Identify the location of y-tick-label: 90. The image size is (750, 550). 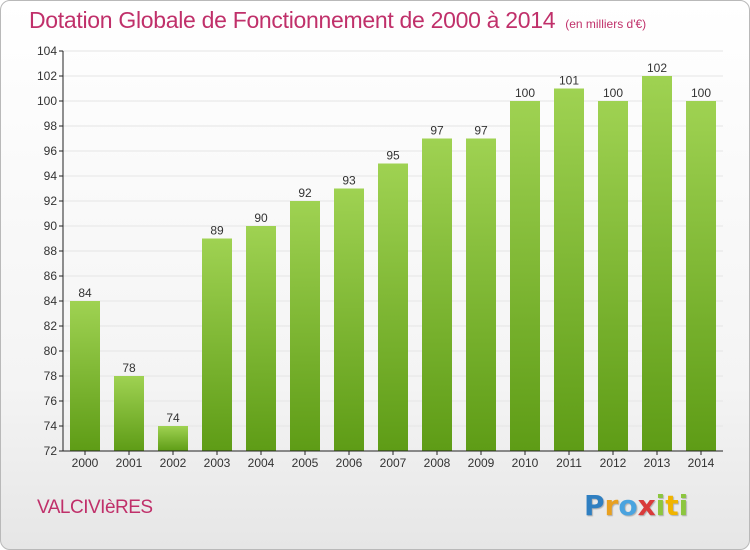
(51, 226).